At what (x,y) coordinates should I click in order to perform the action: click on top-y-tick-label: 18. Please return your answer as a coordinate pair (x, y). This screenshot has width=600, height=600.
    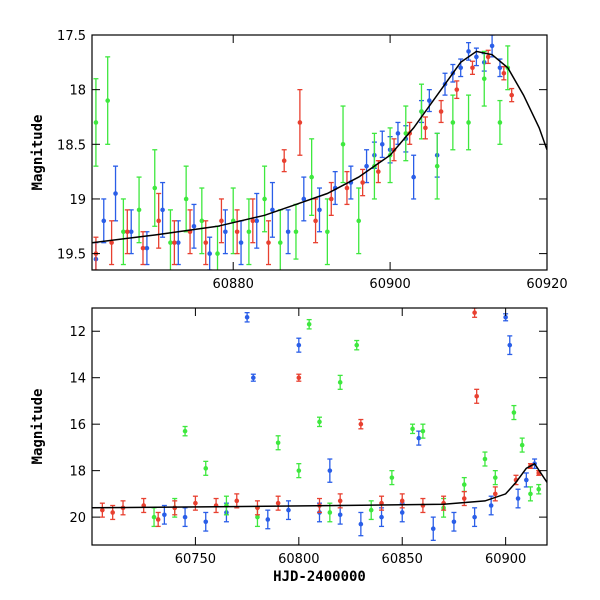
    Looking at the image, I should click on (77, 91).